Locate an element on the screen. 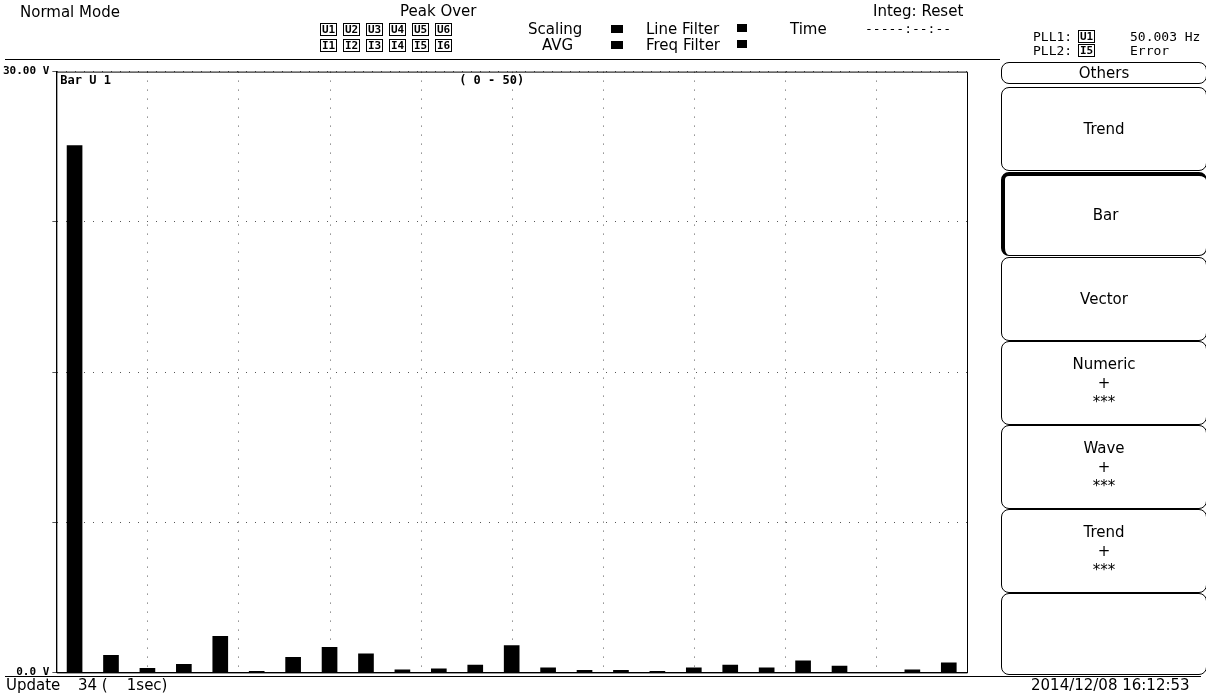 This screenshot has width=1206, height=700. y-tick-label: 30.00 V is located at coordinates (26, 71).